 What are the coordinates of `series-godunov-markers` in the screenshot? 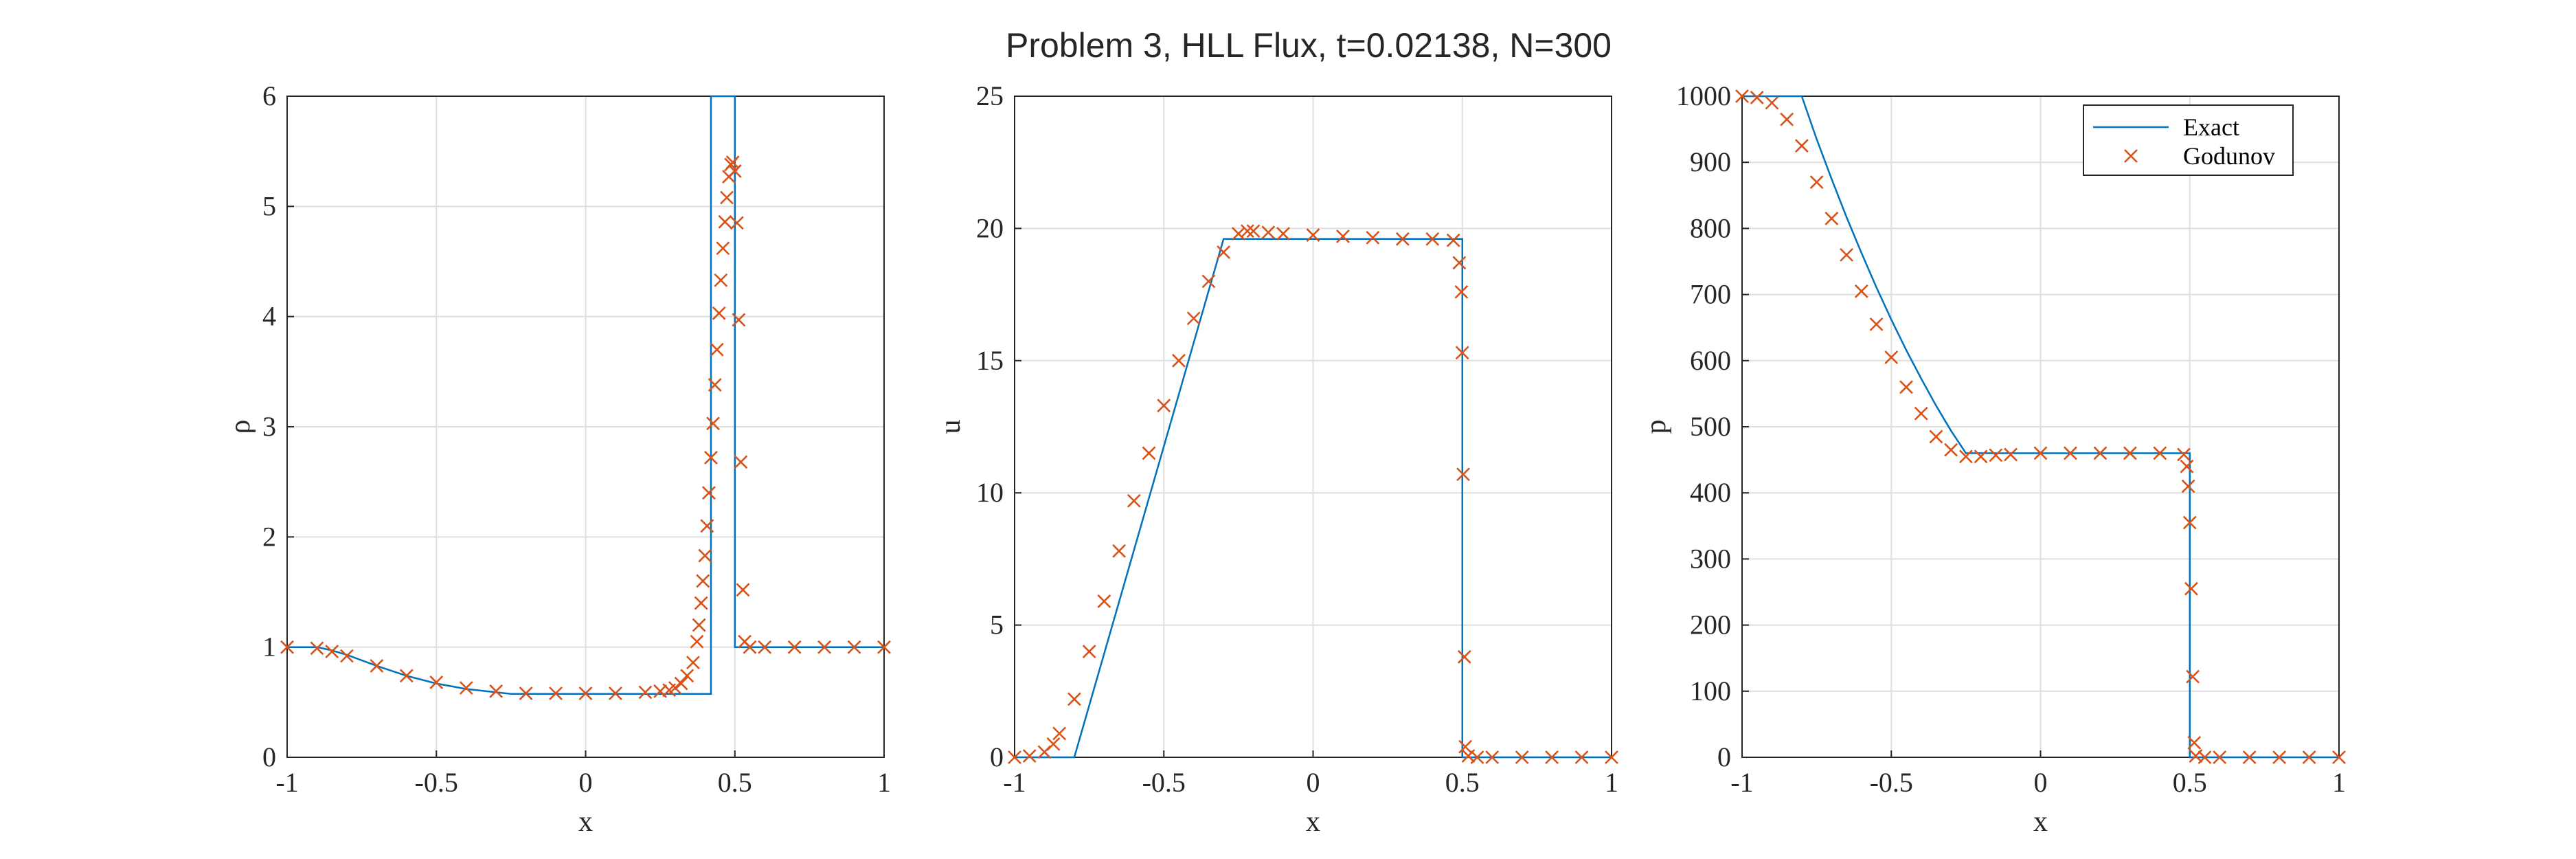 It's located at (1313, 494).